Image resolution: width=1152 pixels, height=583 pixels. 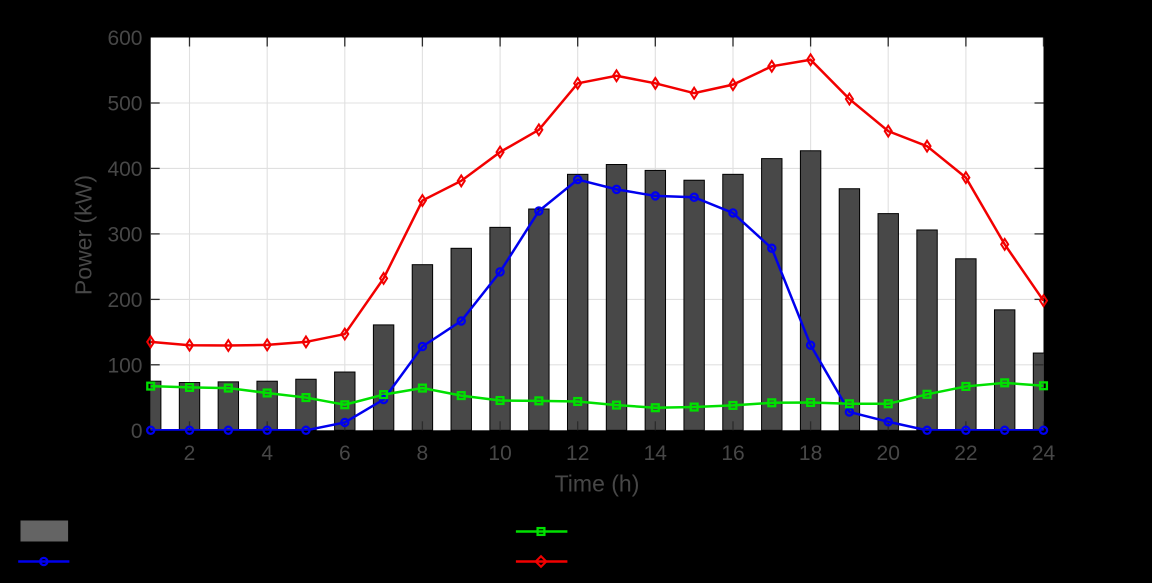 I want to click on svg-text: 500, so click(x=124, y=104).